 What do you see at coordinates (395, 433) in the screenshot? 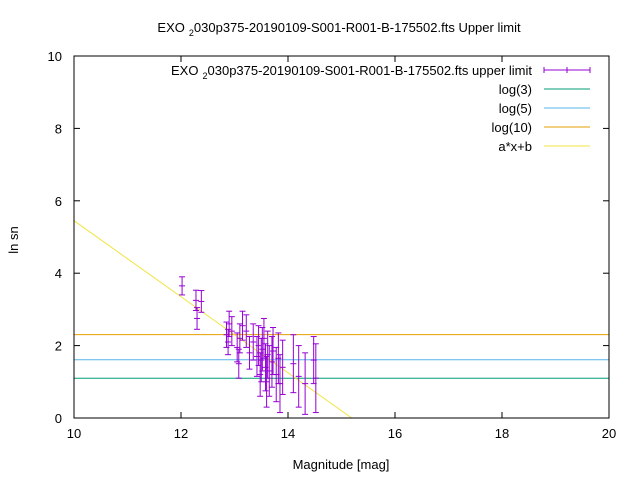
I see `x-tick-label: 16` at bounding box center [395, 433].